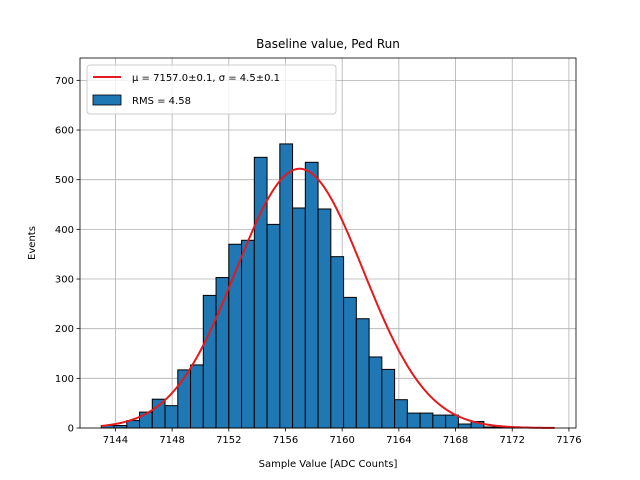 The width and height of the screenshot is (640, 480). What do you see at coordinates (67, 255) in the screenshot?
I see `y-axis-ticks: 0 100 200 300 400 500 600 700` at bounding box center [67, 255].